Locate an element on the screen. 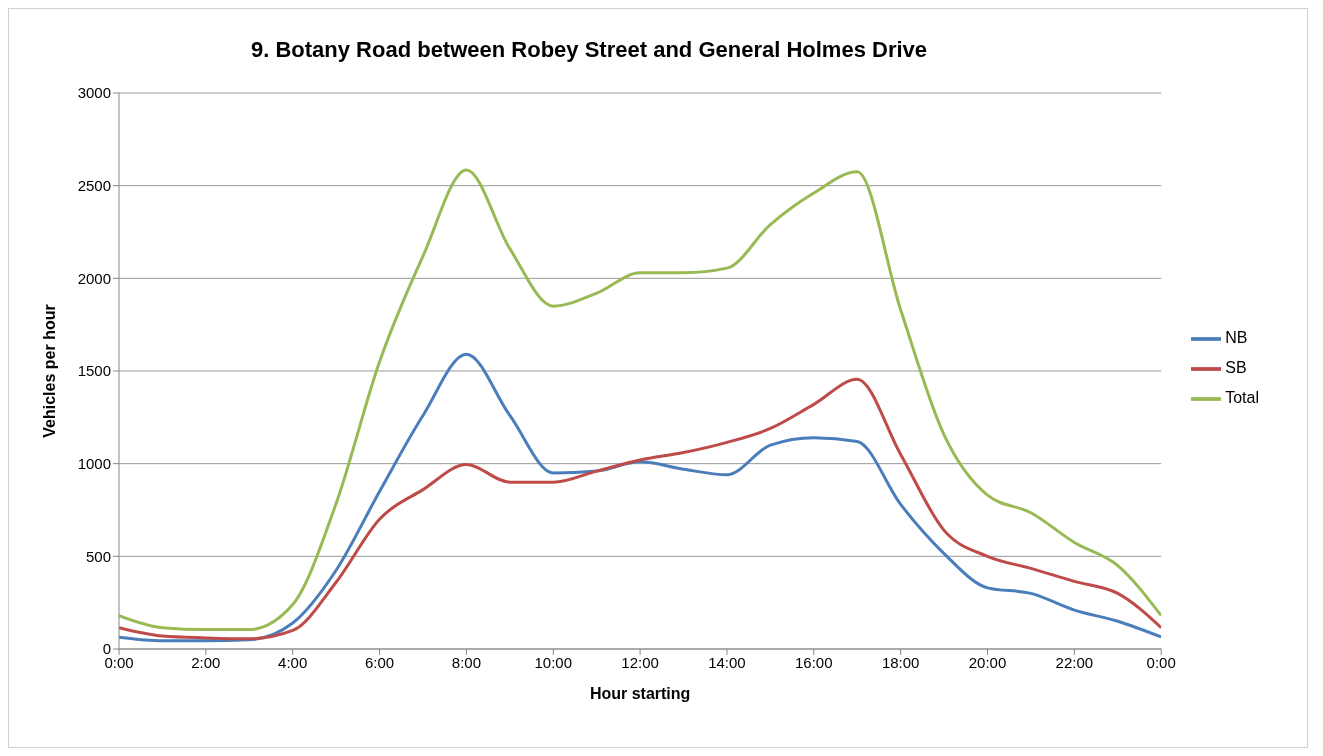  x-tick-label: 14:00 is located at coordinates (727, 662).